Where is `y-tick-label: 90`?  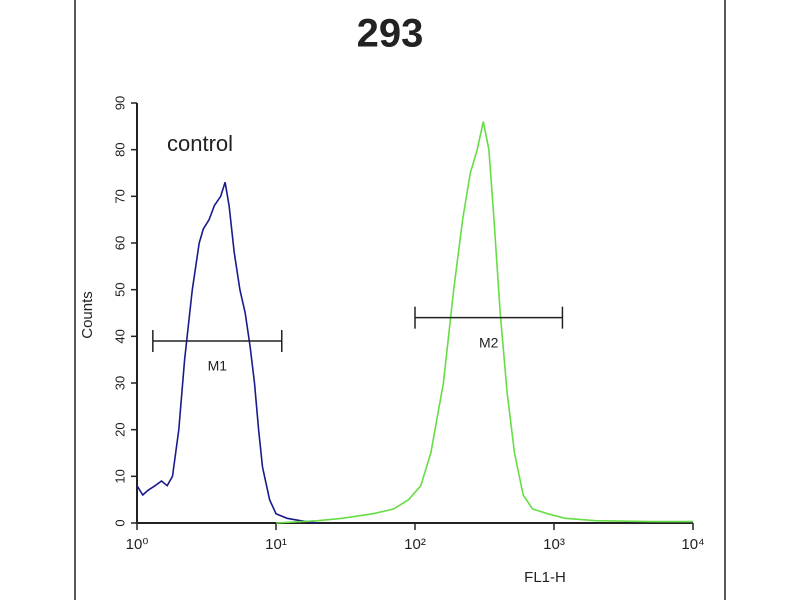 y-tick-label: 90 is located at coordinates (119, 103).